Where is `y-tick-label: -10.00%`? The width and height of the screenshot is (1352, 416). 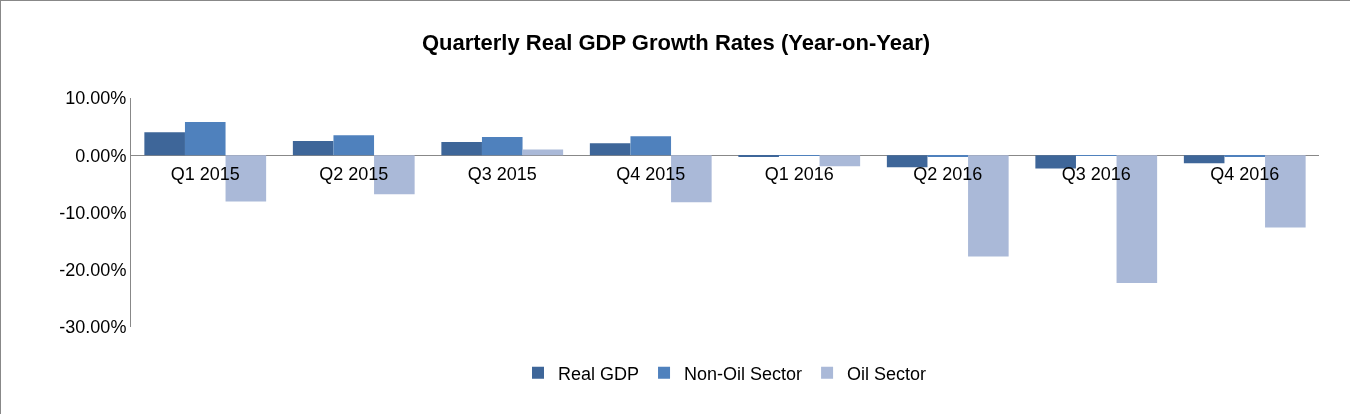
y-tick-label: -10.00% is located at coordinates (93, 212).